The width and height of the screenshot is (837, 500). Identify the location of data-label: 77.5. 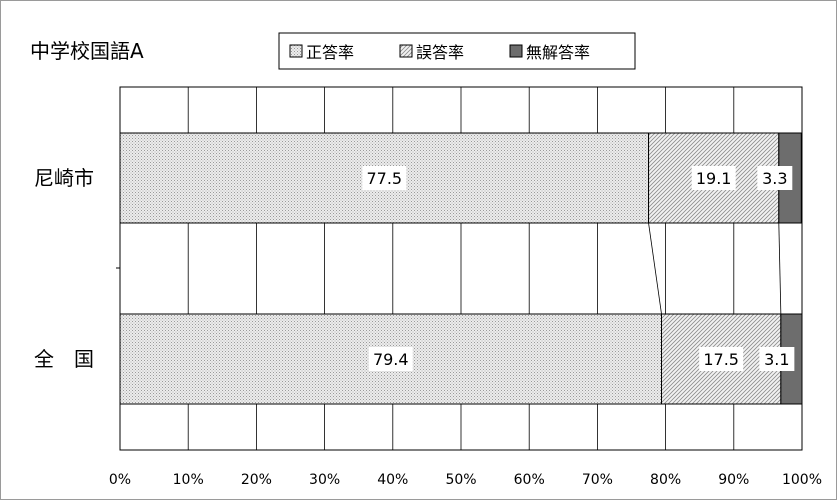
(384, 178).